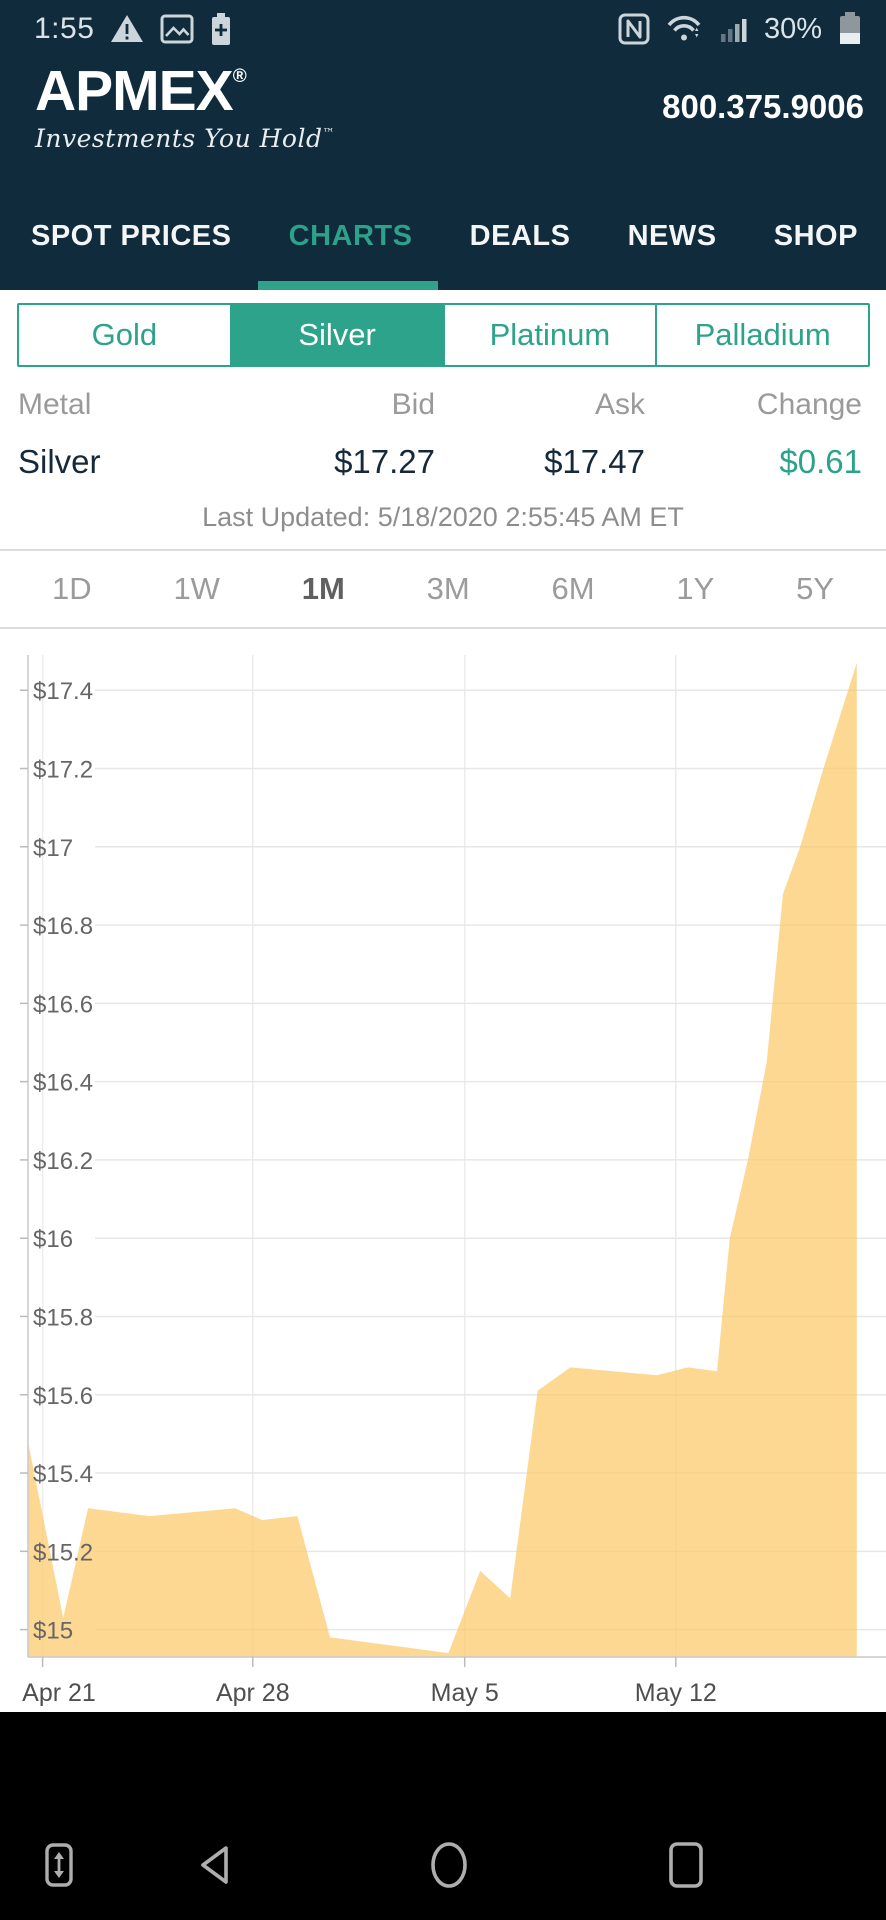  What do you see at coordinates (63, 1396) in the screenshot?
I see `svg-text: $15.6` at bounding box center [63, 1396].